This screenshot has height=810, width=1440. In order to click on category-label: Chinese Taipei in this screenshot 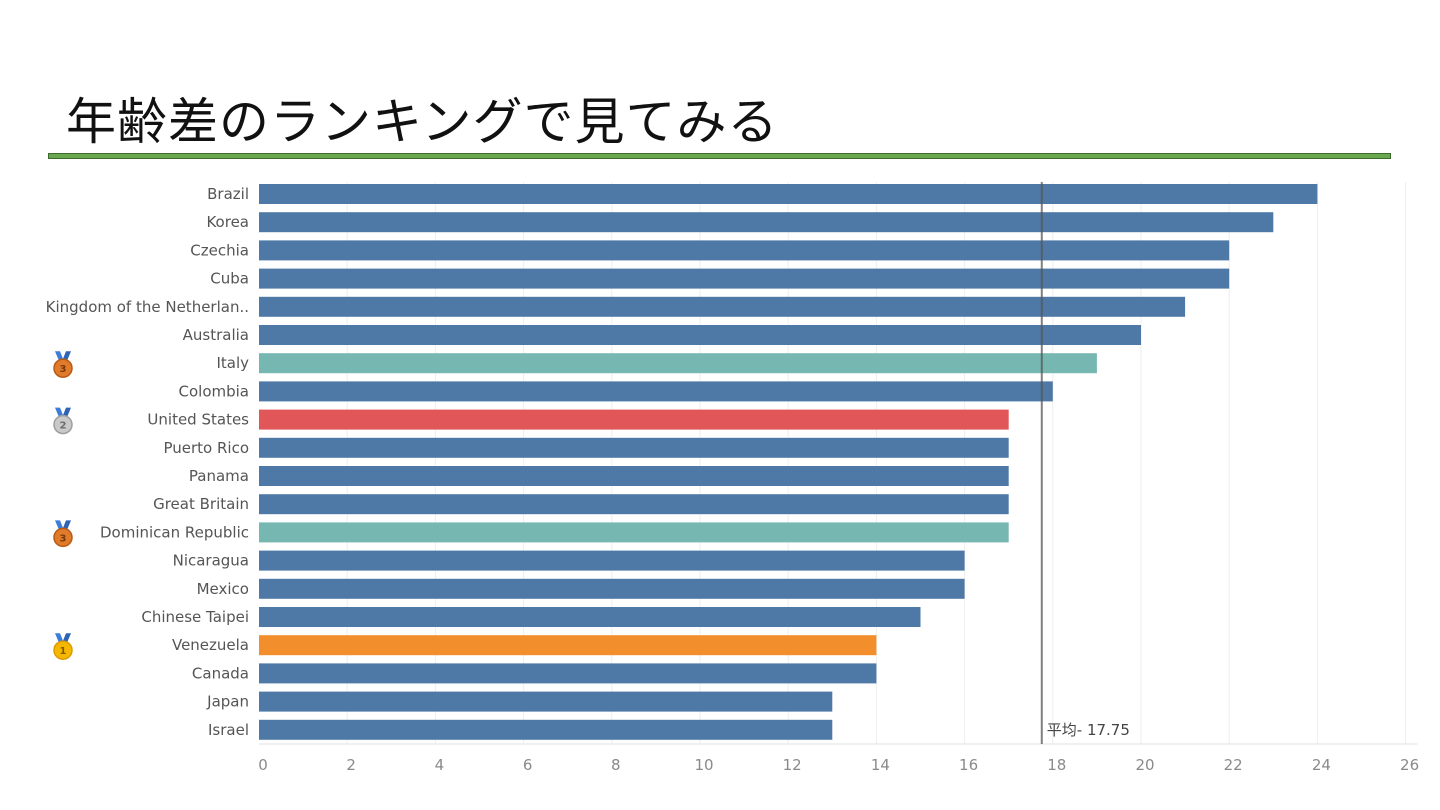, I will do `click(195, 617)`.